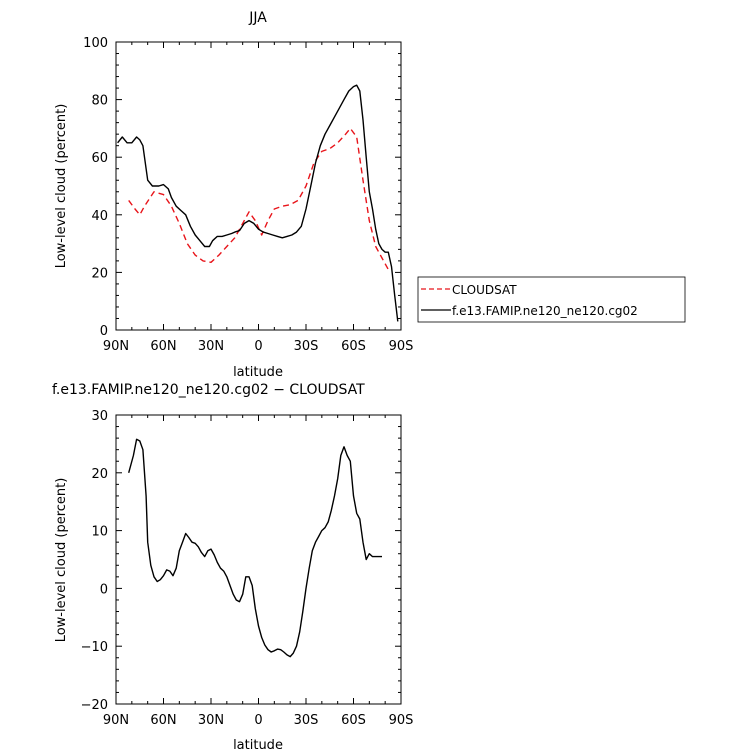 This screenshot has height=755, width=733. Describe the element at coordinates (99, 101) in the screenshot. I see `top-chart-y-tick-label: 80` at that location.